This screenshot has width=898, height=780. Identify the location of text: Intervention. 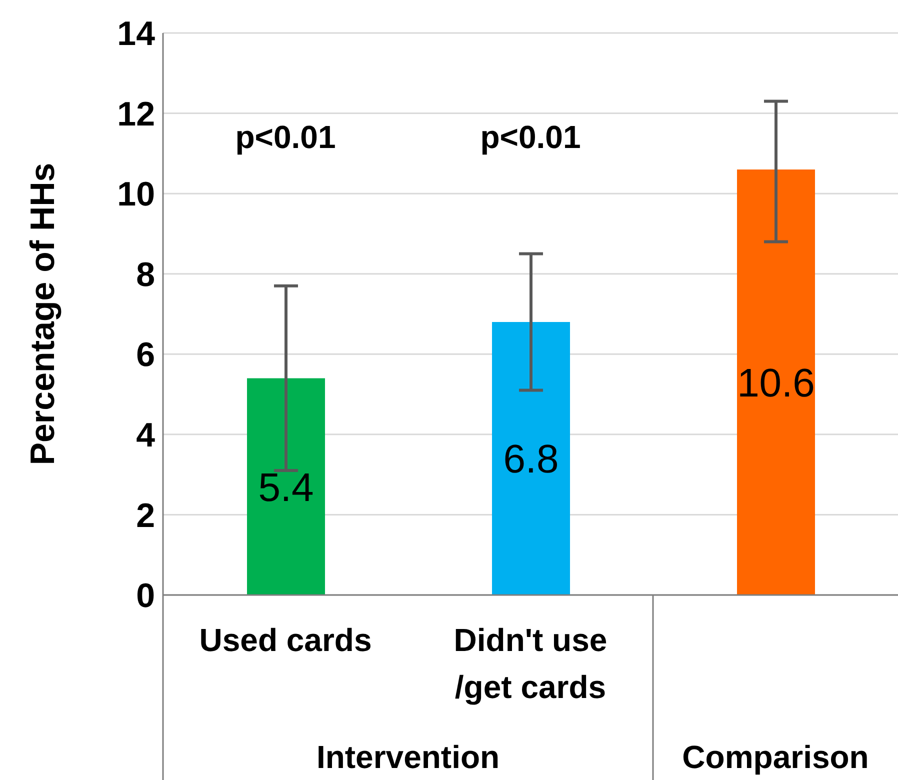
(408, 757).